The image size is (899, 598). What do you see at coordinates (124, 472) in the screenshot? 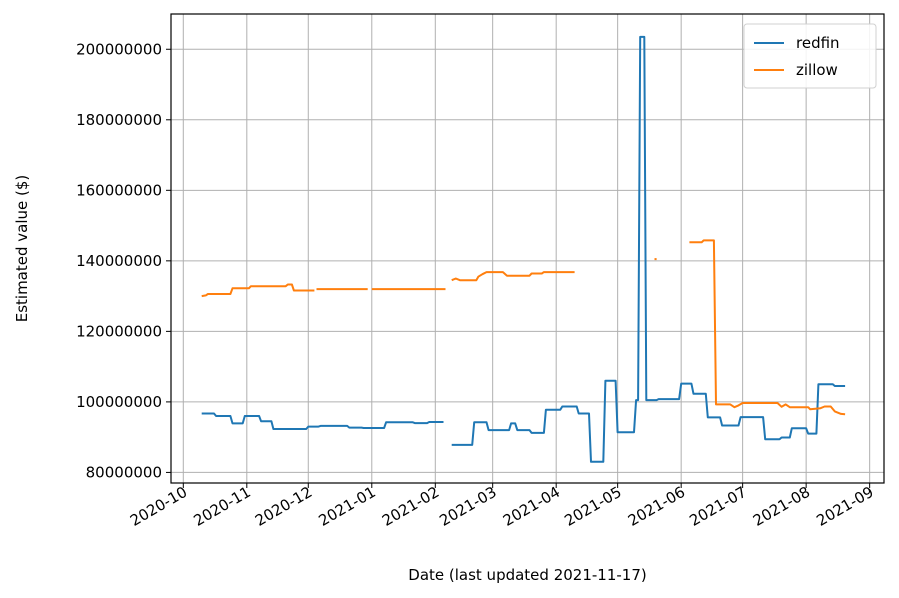
I see `y-tick-label: 80000000` at bounding box center [124, 472].